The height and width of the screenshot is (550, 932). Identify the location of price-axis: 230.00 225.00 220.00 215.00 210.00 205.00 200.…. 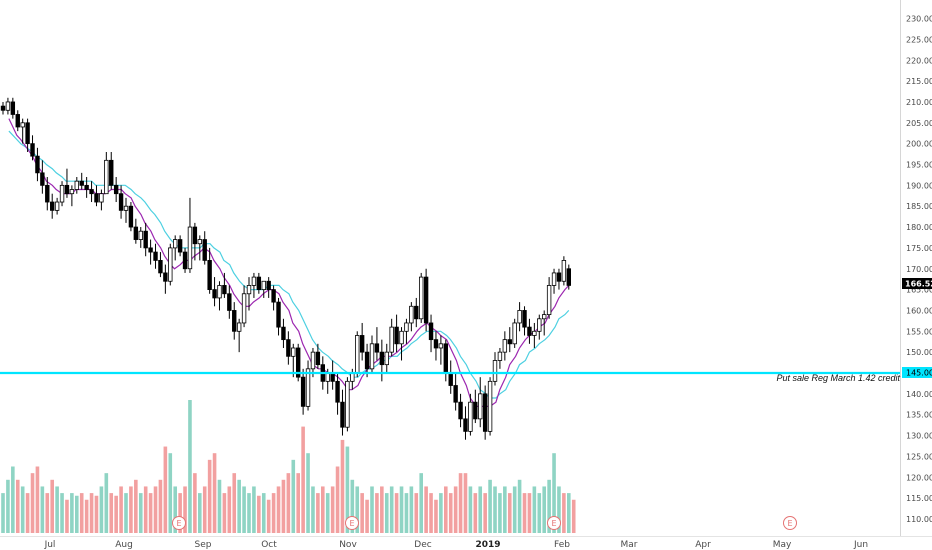
(919, 269).